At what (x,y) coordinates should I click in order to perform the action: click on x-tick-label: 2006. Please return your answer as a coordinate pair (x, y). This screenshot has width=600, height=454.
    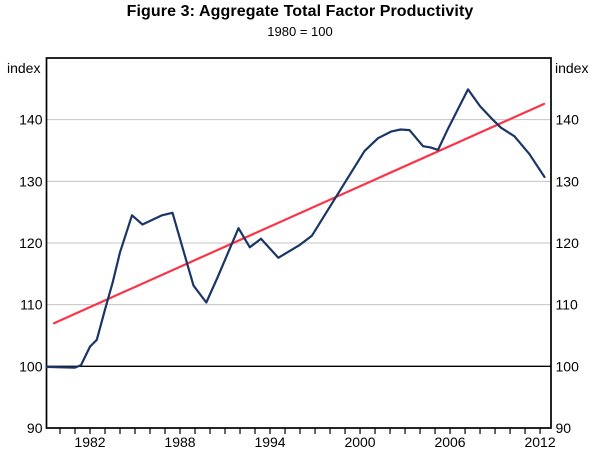
    Looking at the image, I should click on (449, 442).